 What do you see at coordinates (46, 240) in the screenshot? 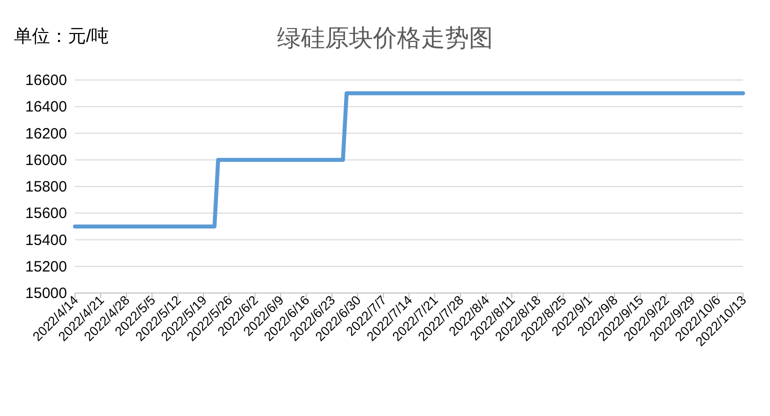
I see `y-tick-label: 15400` at bounding box center [46, 240].